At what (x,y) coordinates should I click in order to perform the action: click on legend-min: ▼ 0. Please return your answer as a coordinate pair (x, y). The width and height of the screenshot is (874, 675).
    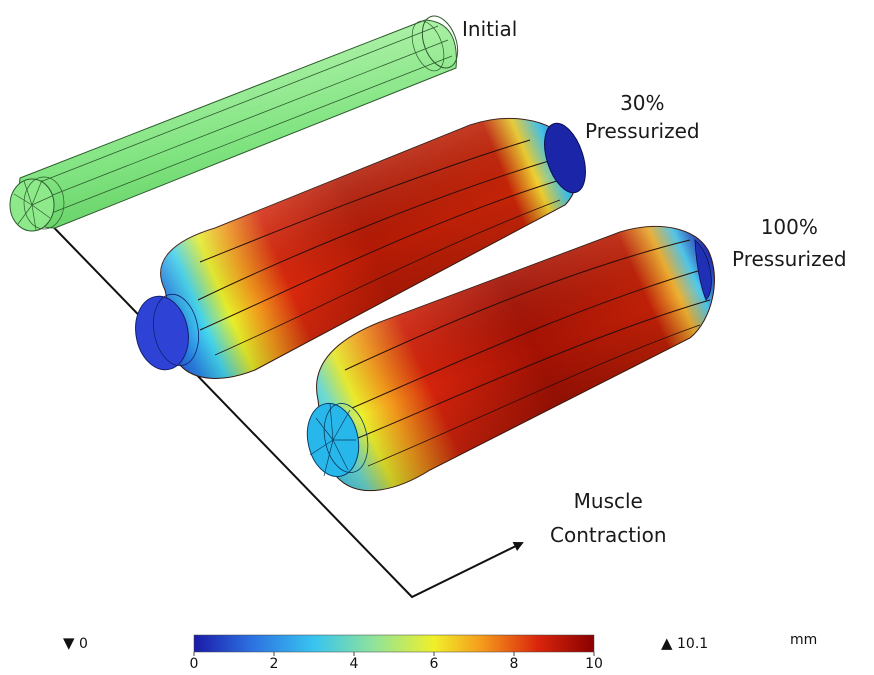
    Looking at the image, I should click on (75, 643).